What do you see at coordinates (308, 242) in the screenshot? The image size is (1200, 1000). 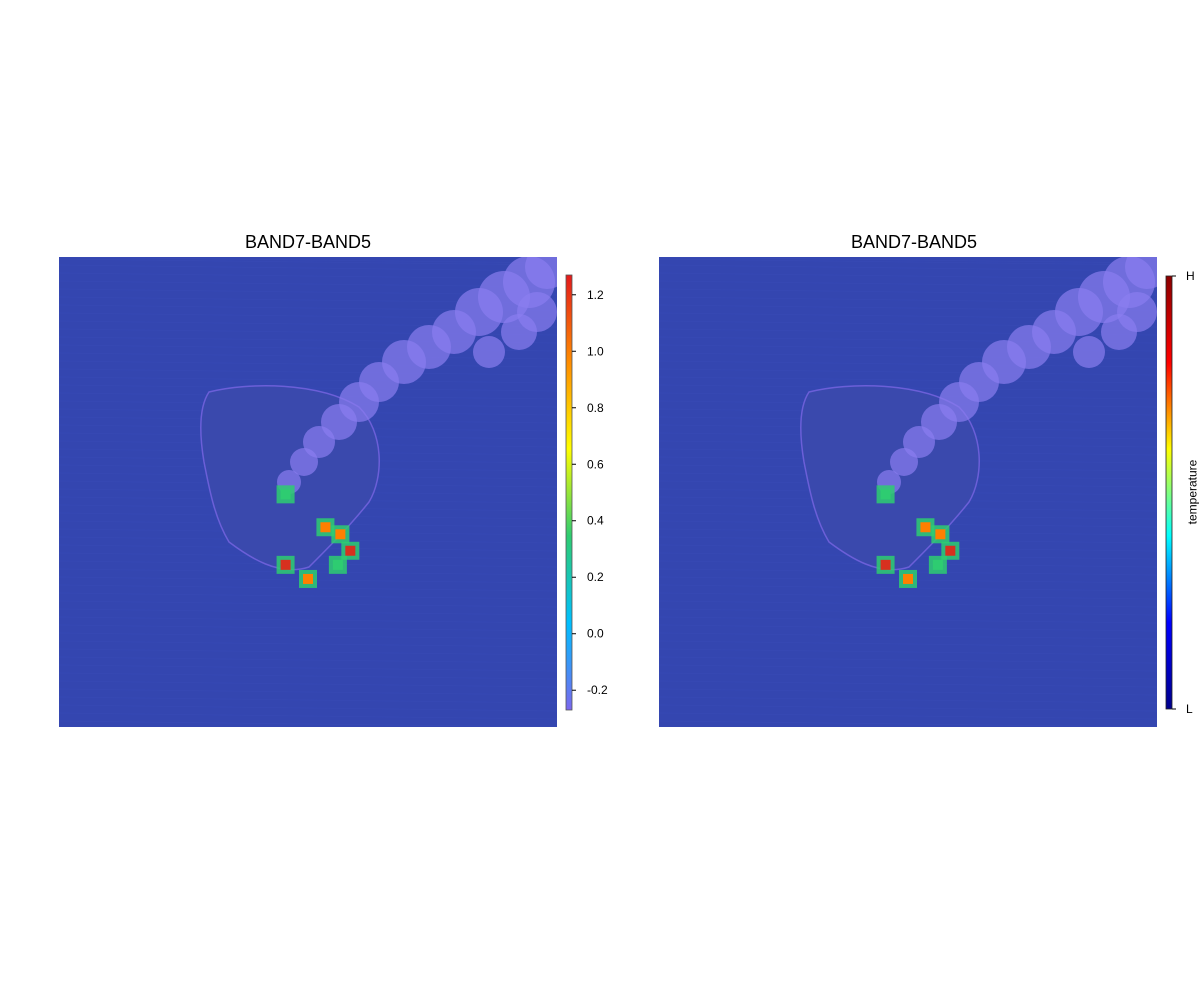 I see `left-panel-title: BAND7-BAND5` at bounding box center [308, 242].